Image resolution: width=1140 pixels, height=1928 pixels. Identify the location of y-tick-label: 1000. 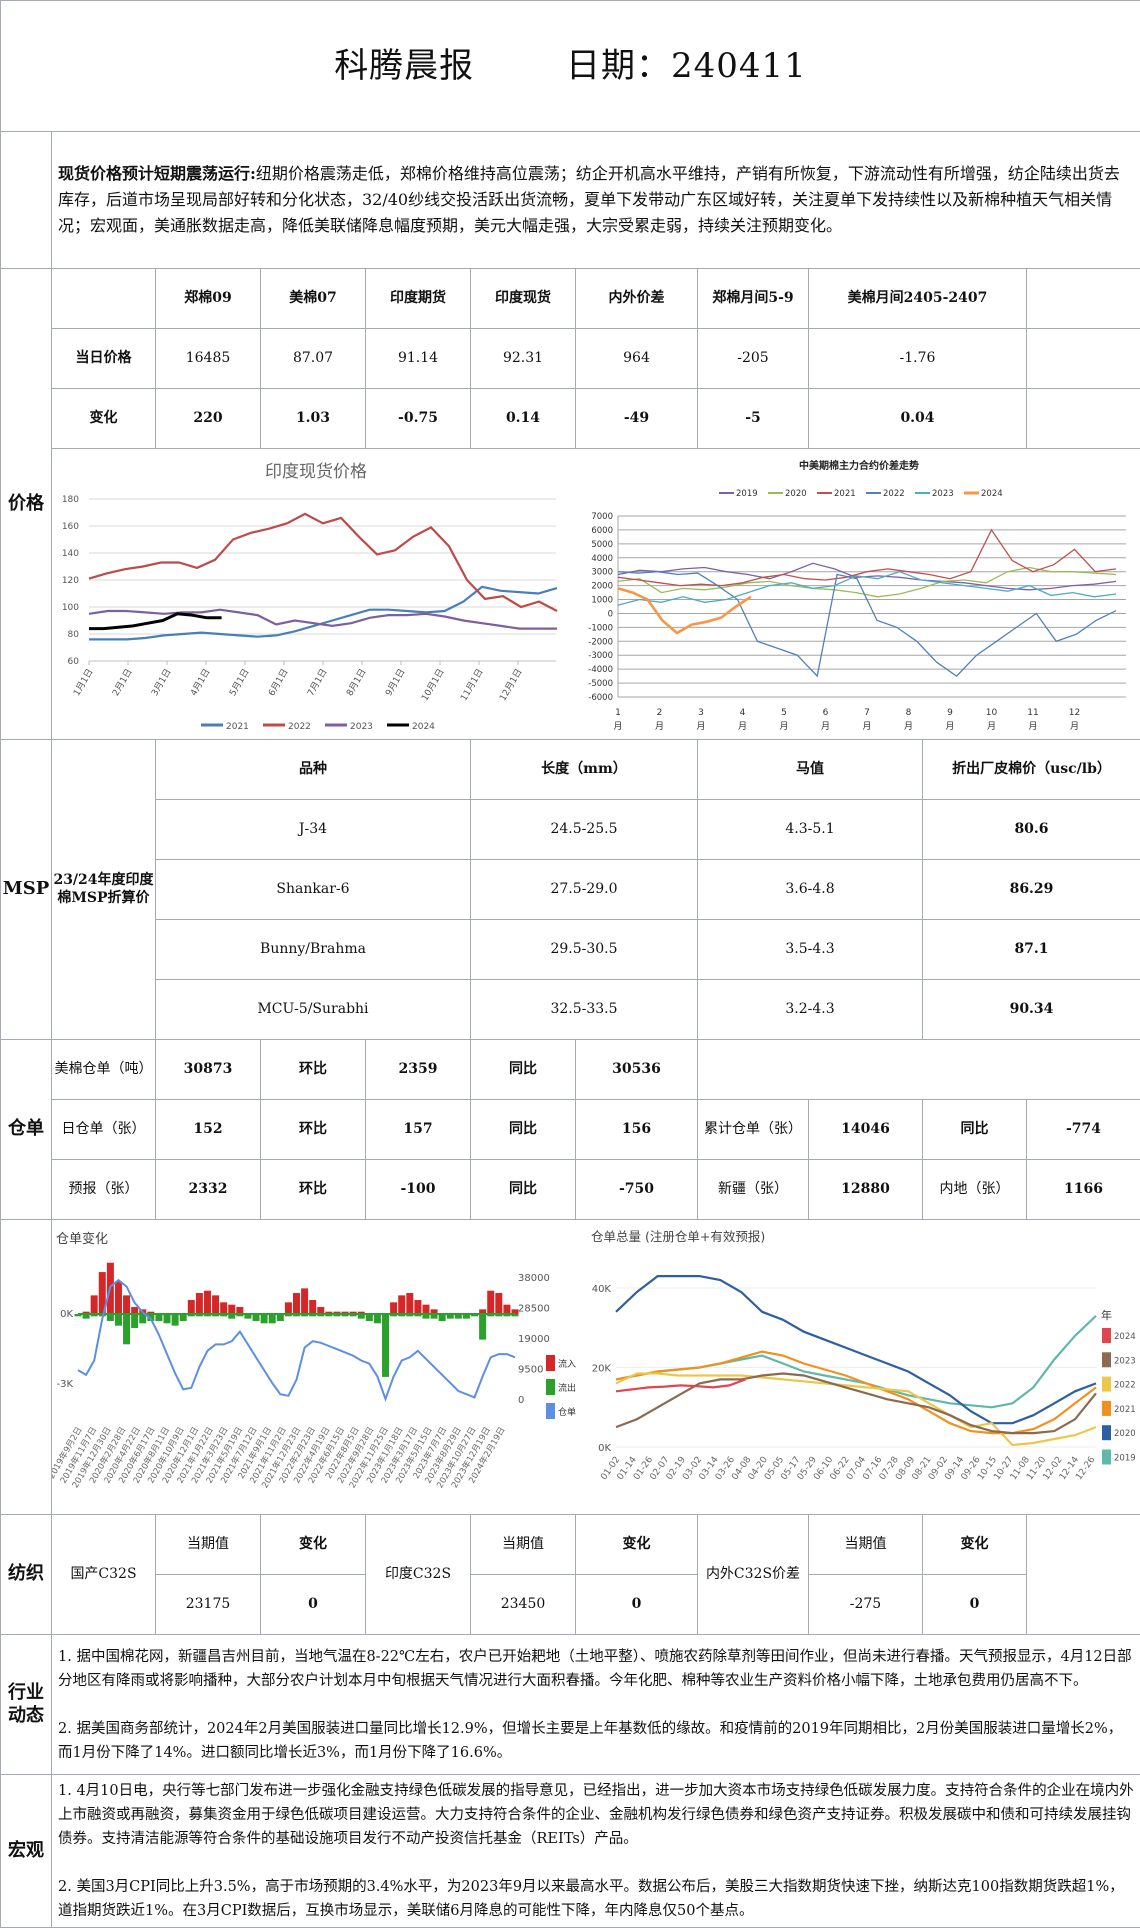
(602, 601).